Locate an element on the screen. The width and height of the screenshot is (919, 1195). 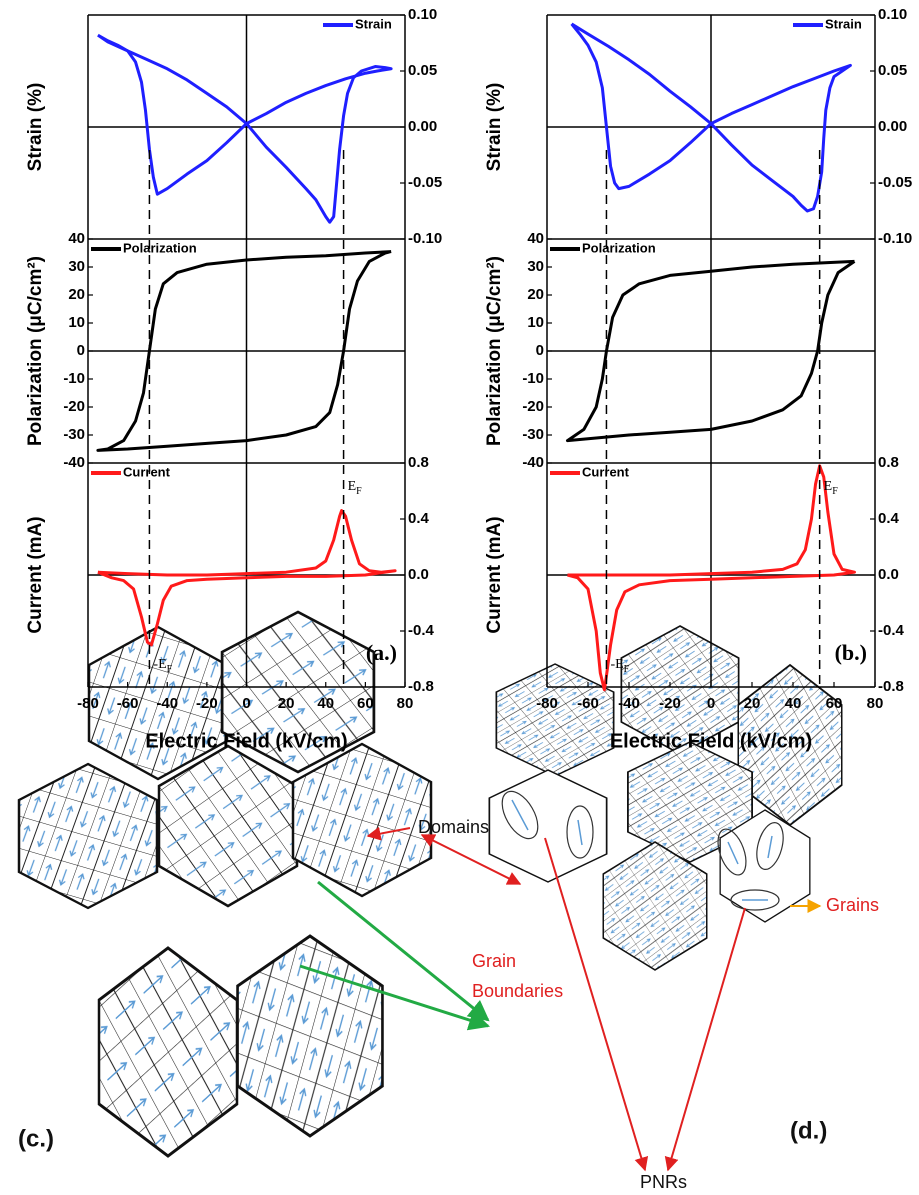
x-tick-label: 80 is located at coordinates (875, 703).